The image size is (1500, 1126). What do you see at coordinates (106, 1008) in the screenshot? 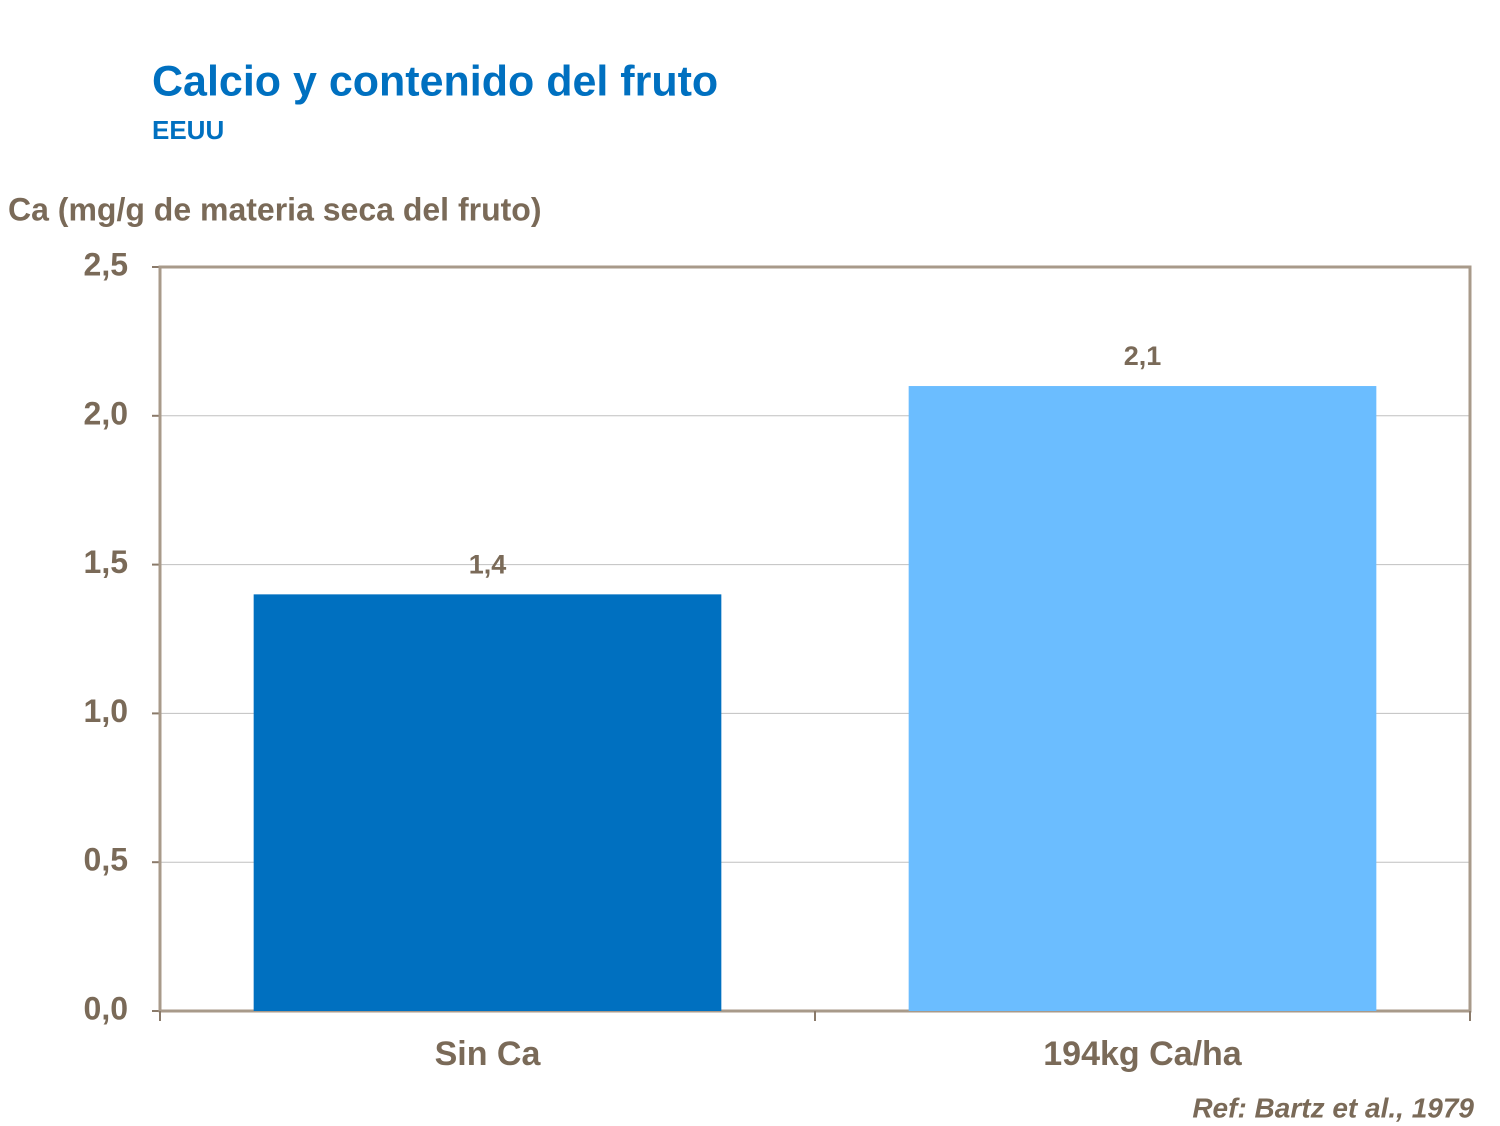
I see `y-tick-label: 0,0` at bounding box center [106, 1008].